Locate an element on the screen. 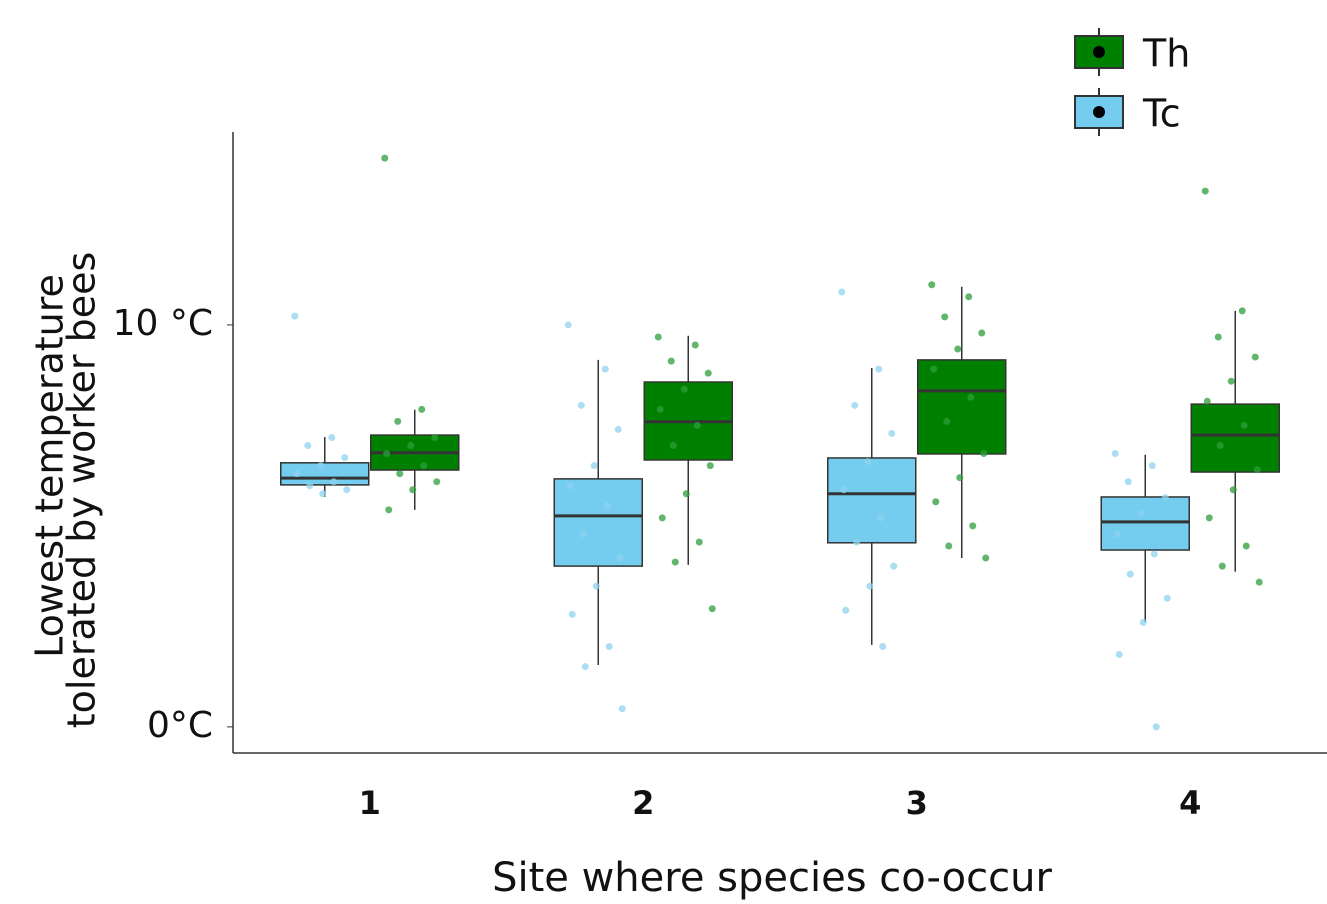 This screenshot has width=1327, height=904. legend-label: Tc is located at coordinates (1161, 114).